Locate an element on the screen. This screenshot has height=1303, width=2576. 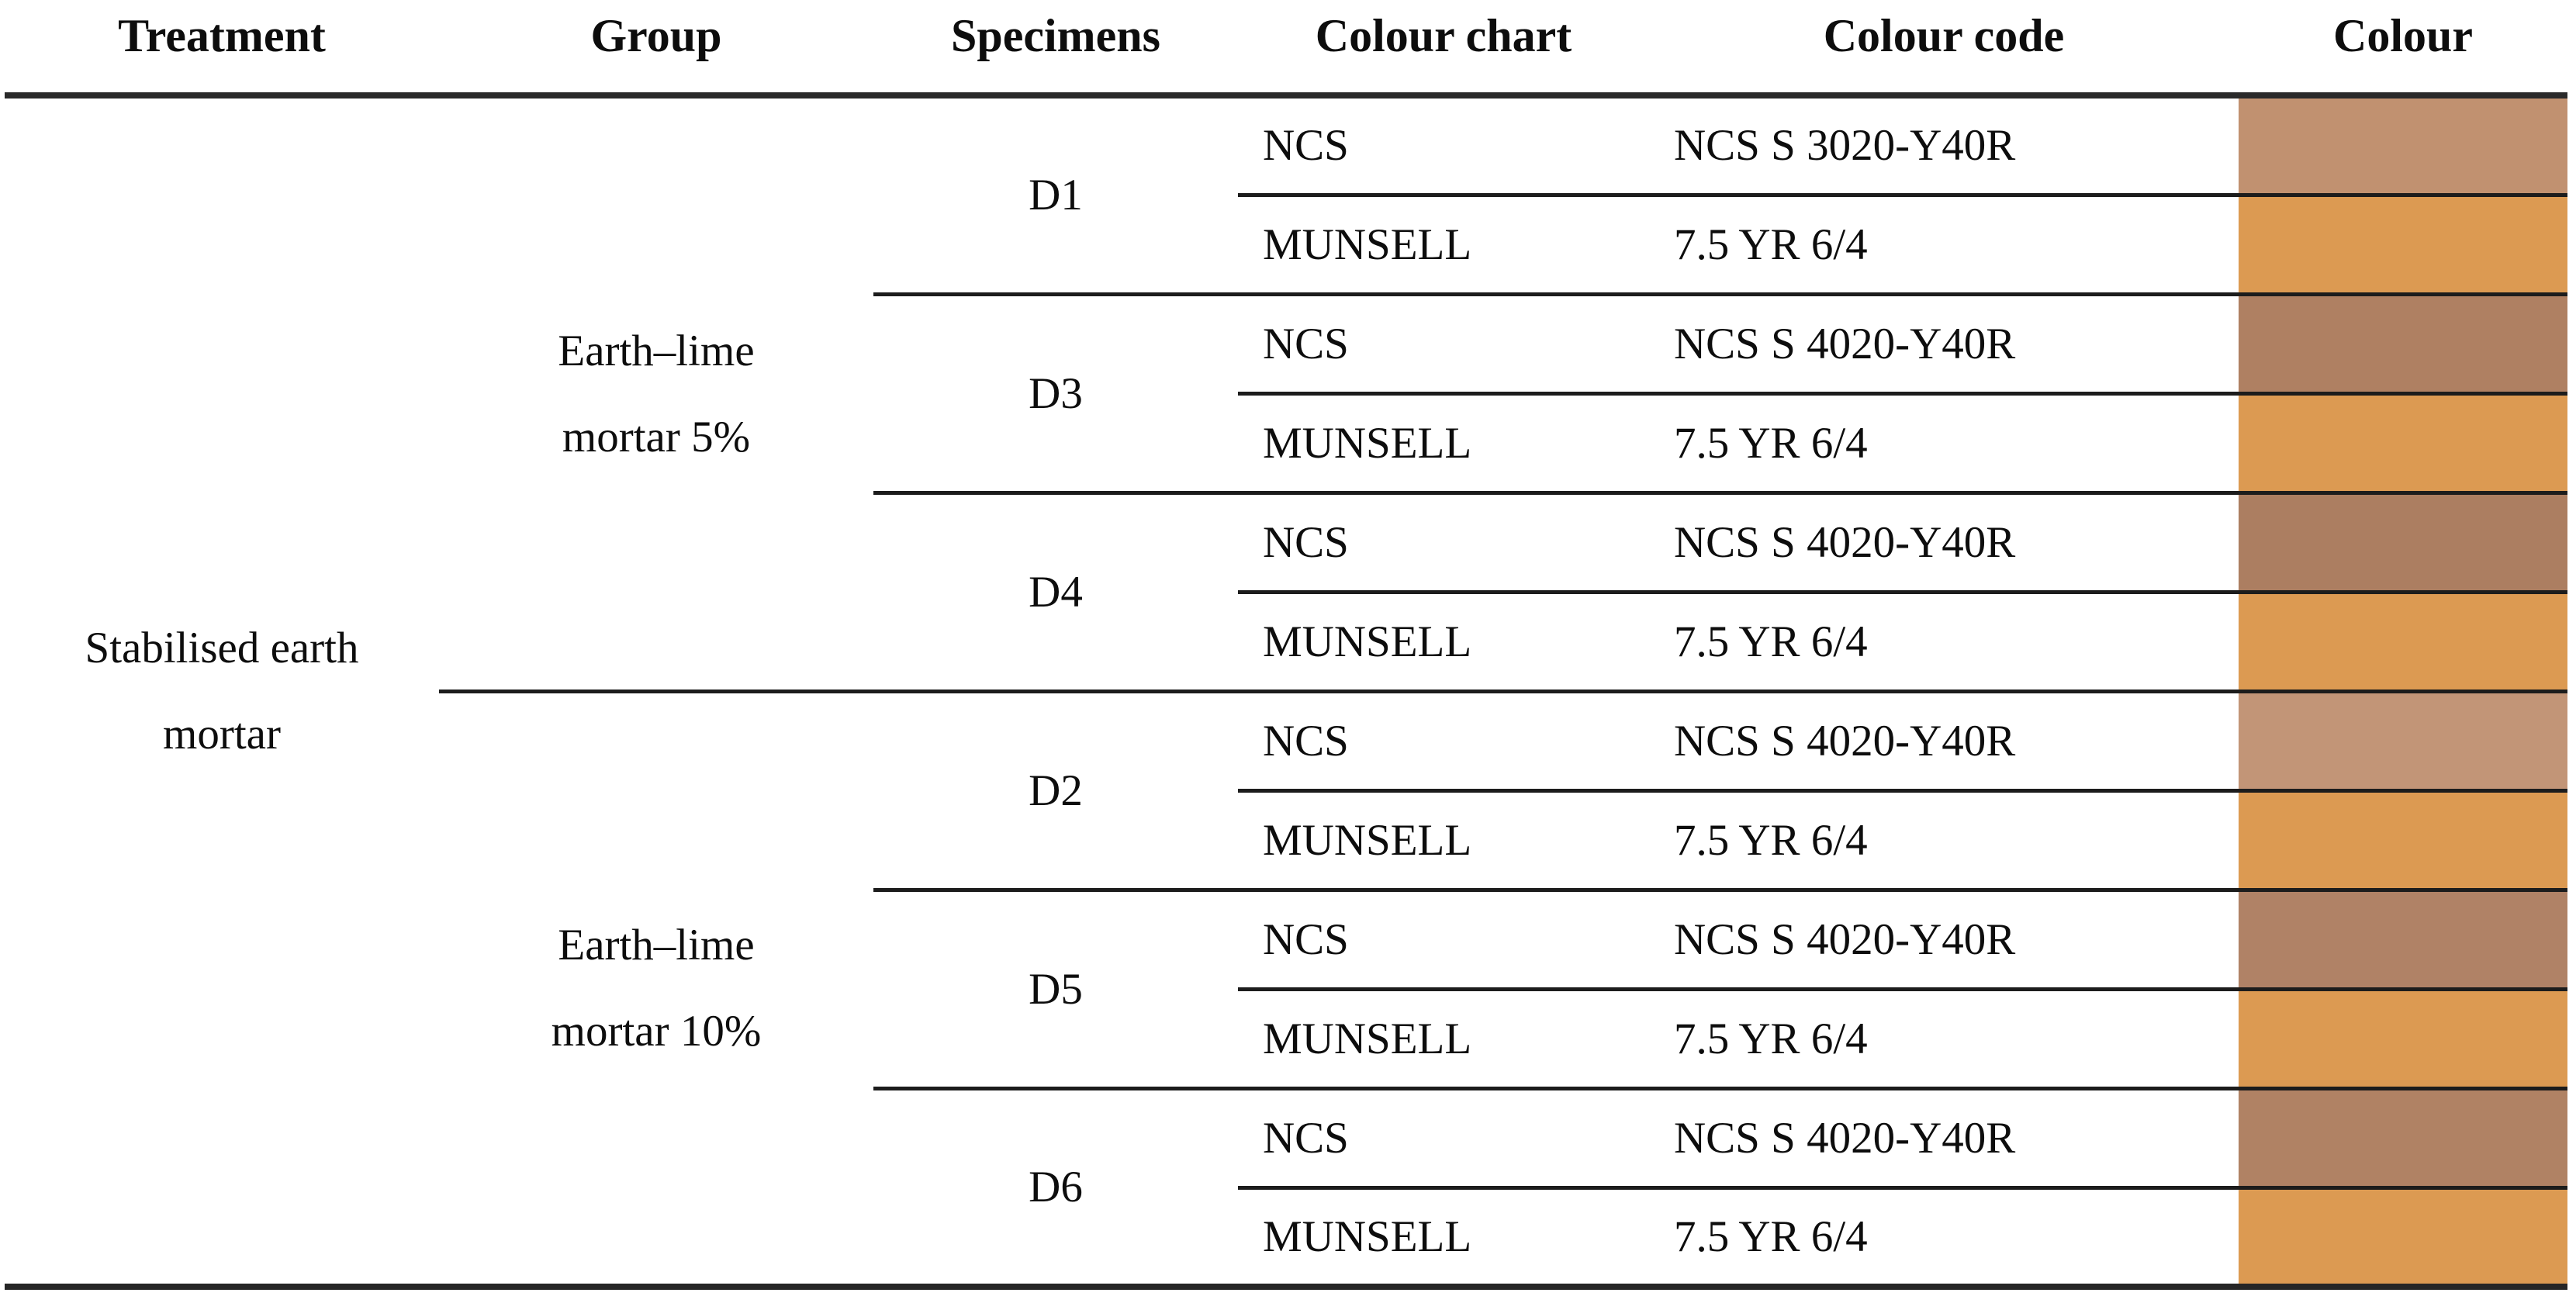
specimen-cell-d2: D2 is located at coordinates (1055, 789).